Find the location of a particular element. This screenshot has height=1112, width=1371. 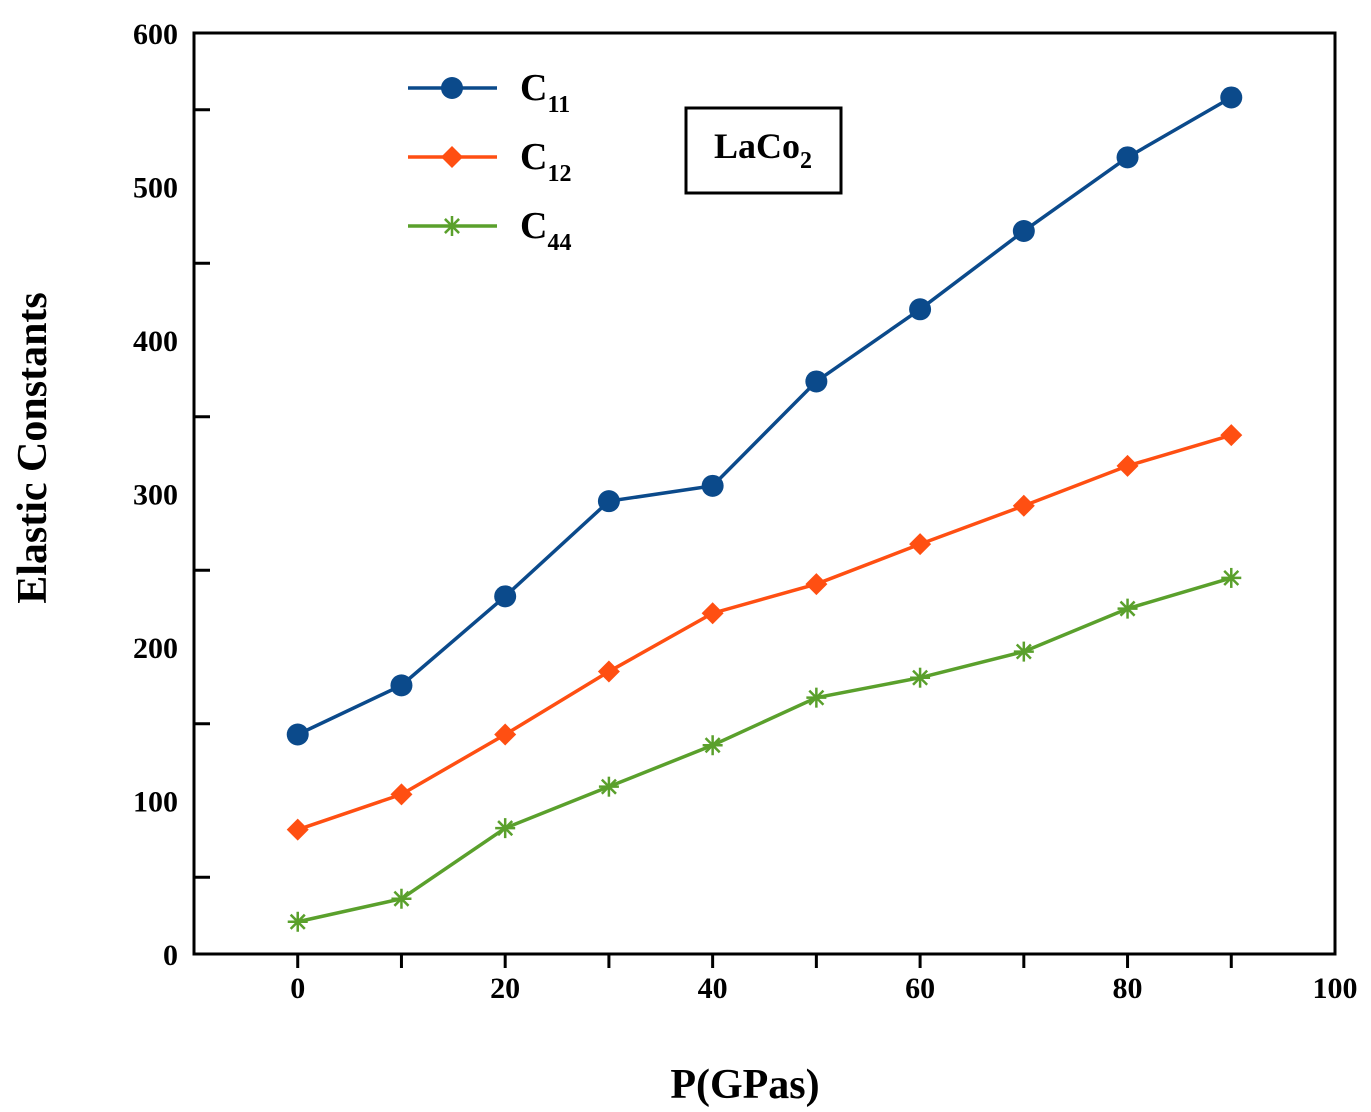

x-axis-label: P(GPas) is located at coordinates (744, 1085).